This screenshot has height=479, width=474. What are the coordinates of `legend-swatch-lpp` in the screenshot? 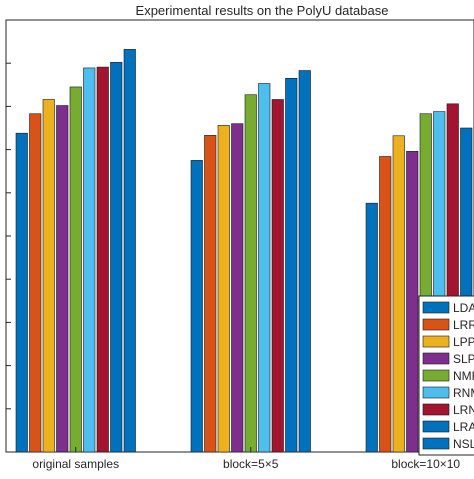 It's located at (436, 341).